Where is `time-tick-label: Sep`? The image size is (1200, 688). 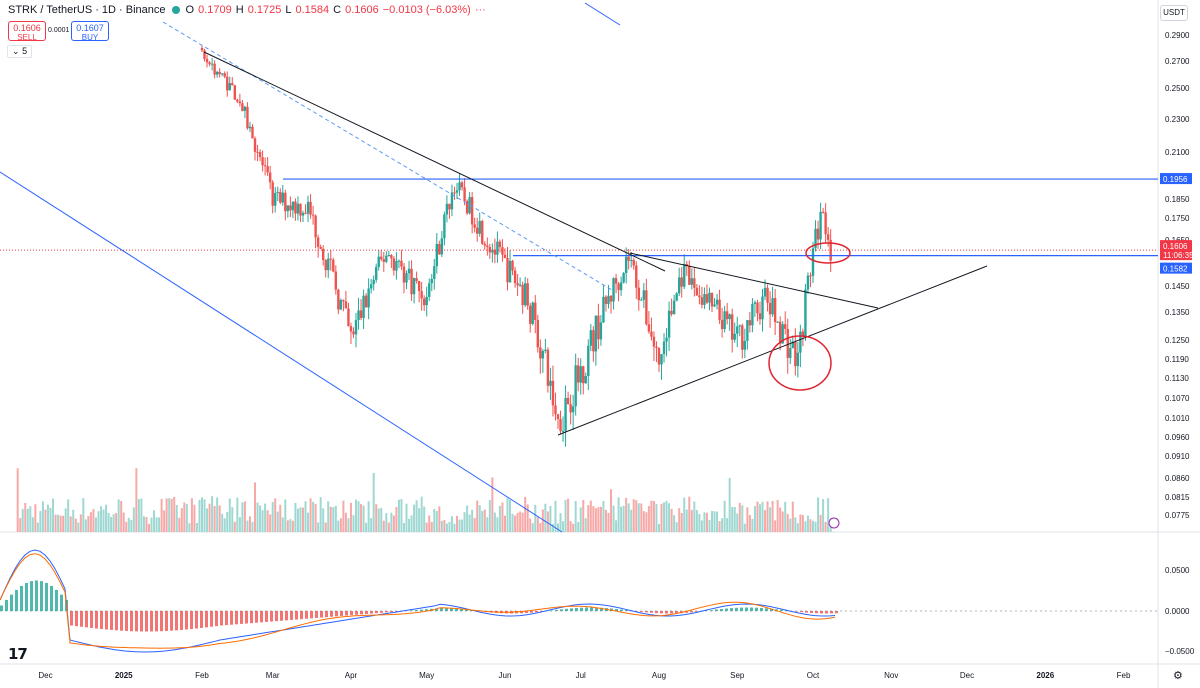
time-tick-label: Sep is located at coordinates (737, 675).